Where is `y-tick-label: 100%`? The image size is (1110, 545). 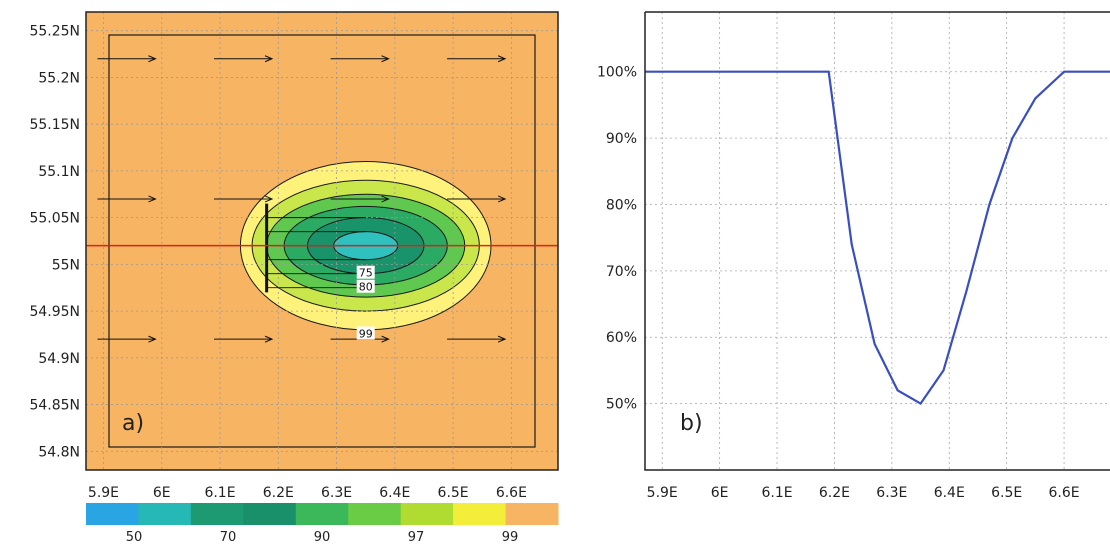
y-tick-label: 100% is located at coordinates (617, 73).